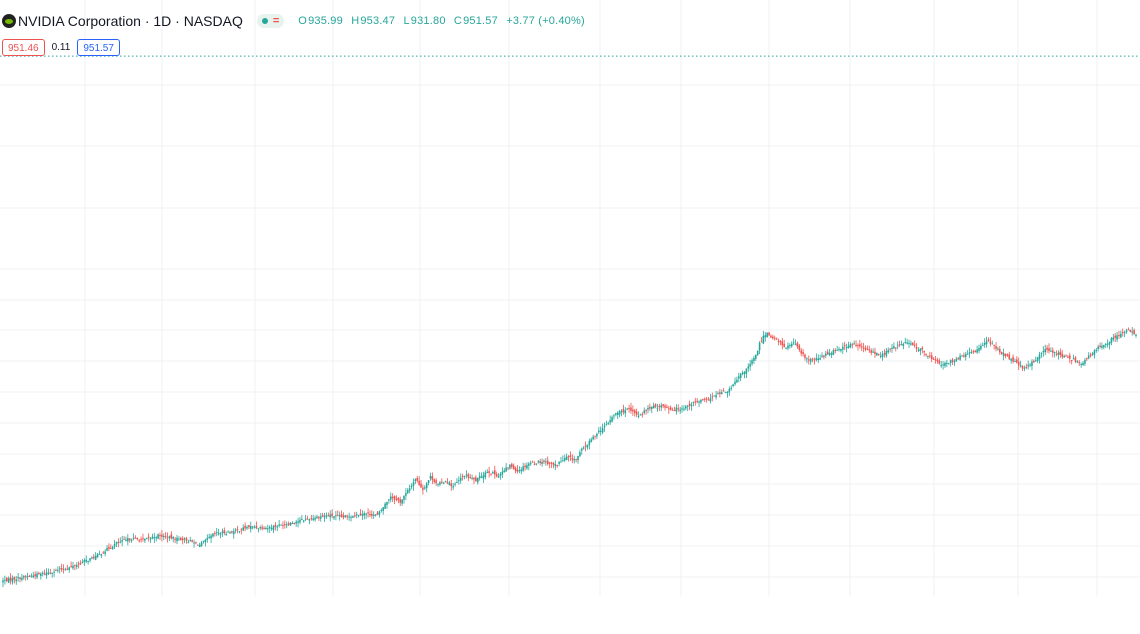 The image size is (1140, 634). What do you see at coordinates (378, 21) in the screenshot?
I see `high-value: 953.47` at bounding box center [378, 21].